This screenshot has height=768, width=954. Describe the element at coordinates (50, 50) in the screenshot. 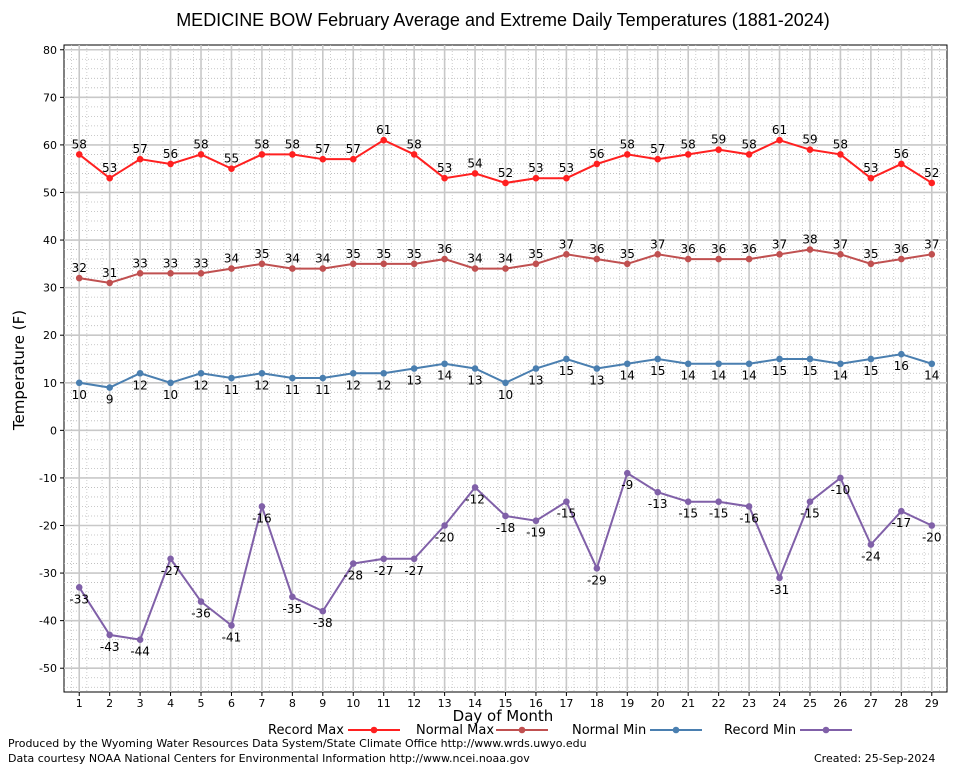

I see `y-tick-label: 80` at that location.